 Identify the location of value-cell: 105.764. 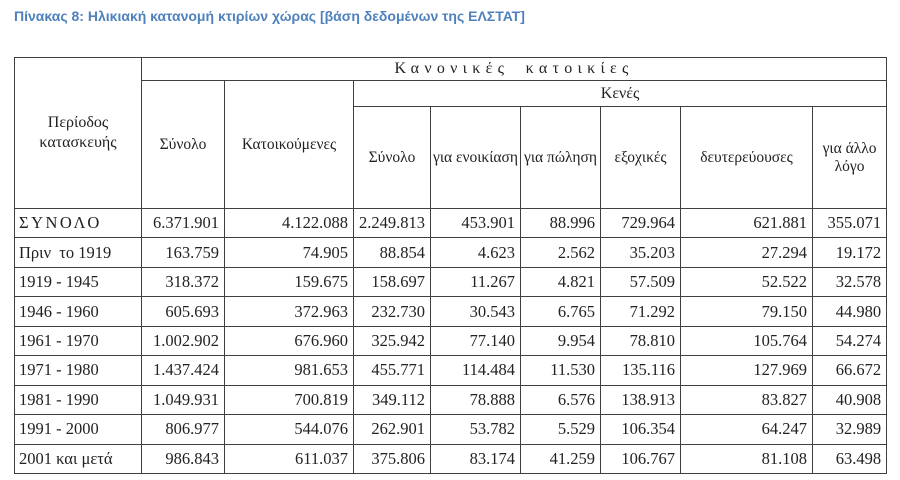
(746, 341).